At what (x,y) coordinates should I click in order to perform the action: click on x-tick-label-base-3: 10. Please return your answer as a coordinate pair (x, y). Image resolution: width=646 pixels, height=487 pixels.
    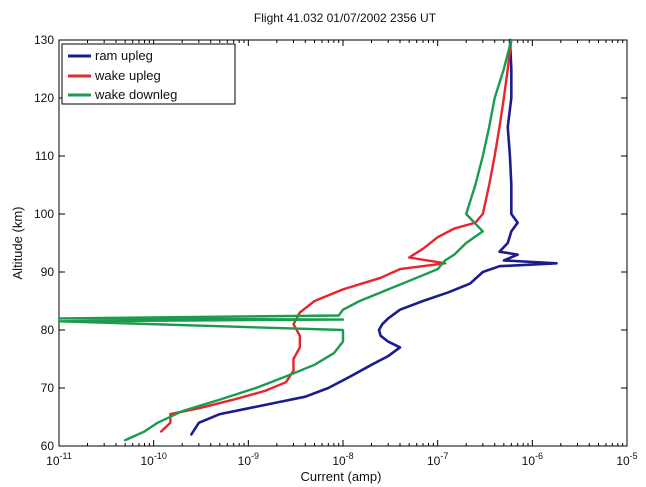
    Looking at the image, I should click on (339, 461).